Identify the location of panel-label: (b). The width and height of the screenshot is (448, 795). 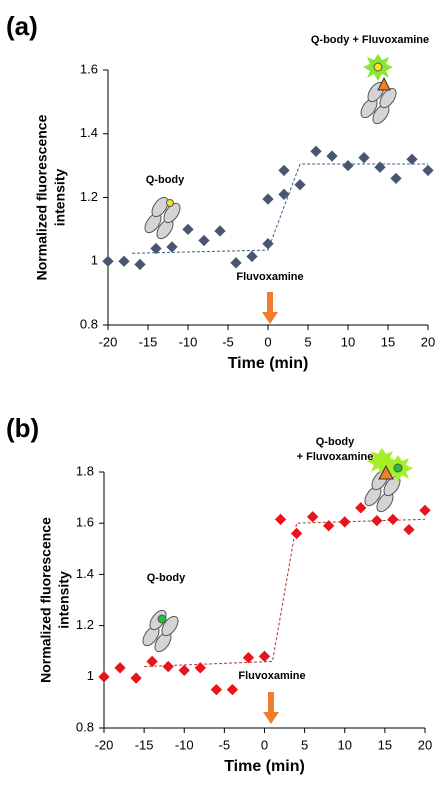
(22, 428).